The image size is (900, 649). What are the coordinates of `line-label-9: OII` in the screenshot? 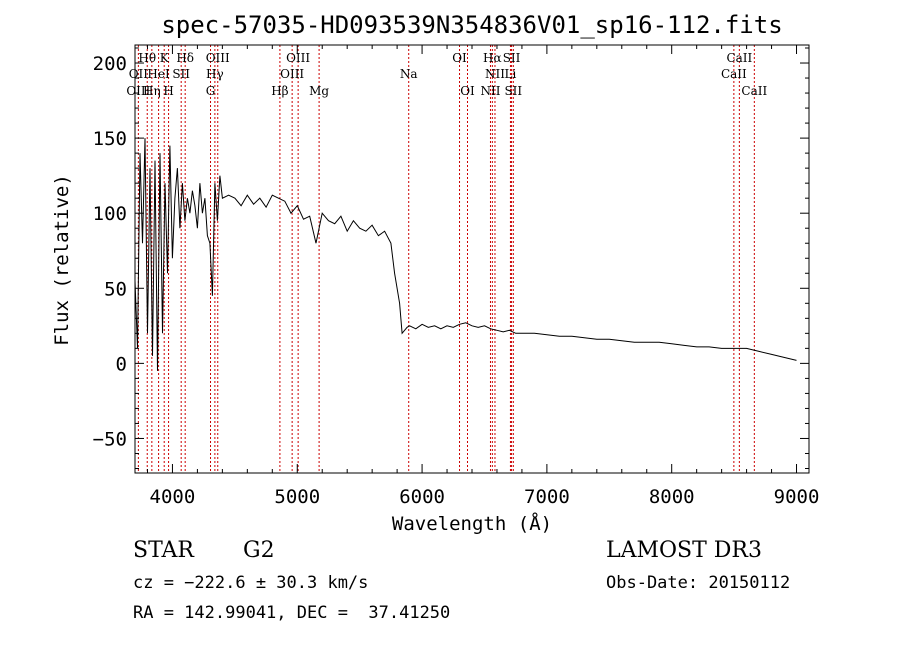 It's located at (139, 74).